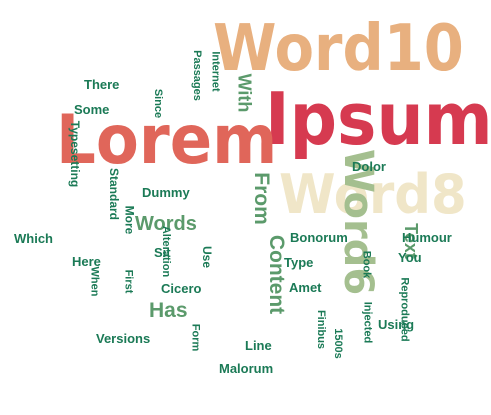 This screenshot has width=491, height=415. I want to click on word-ipsum: Ipsum, so click(378, 119).